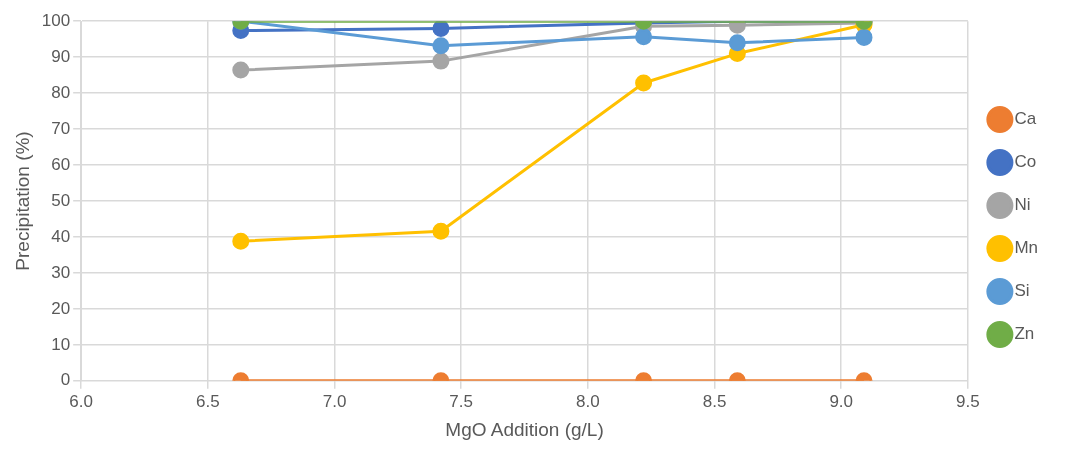  I want to click on y-tick-label: 60, so click(61, 164).